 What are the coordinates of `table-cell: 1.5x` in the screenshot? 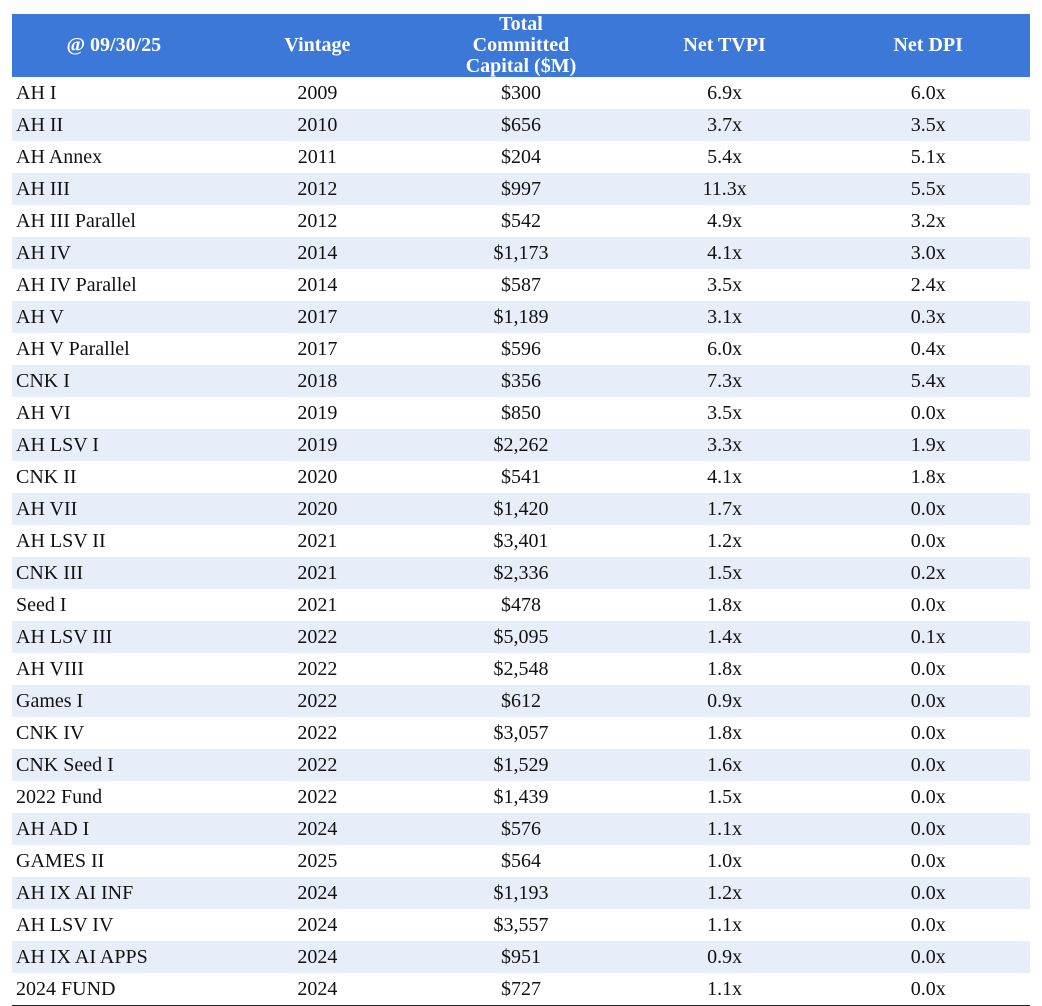 It's located at (725, 796).